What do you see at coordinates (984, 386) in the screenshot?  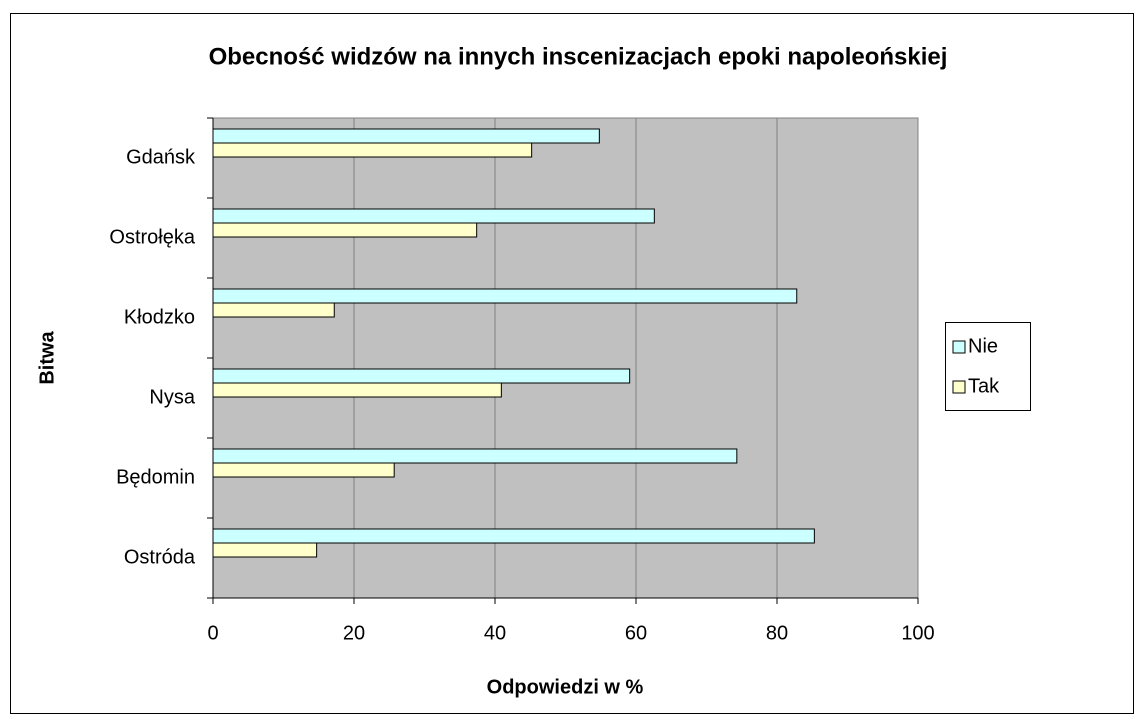 I see `legend-label: Tak` at bounding box center [984, 386].